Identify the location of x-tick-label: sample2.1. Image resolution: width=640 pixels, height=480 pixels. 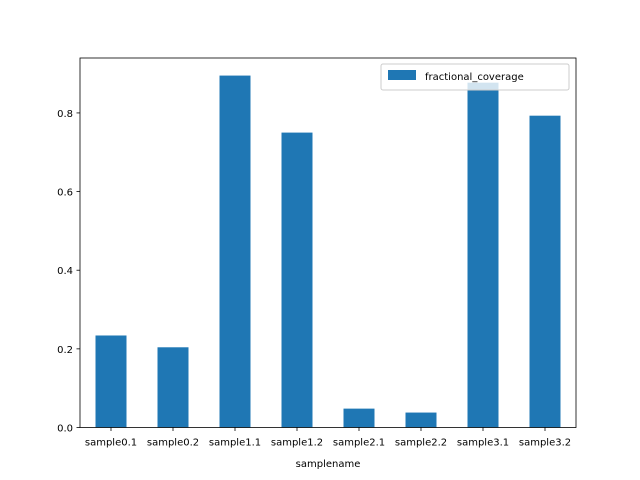
(359, 443).